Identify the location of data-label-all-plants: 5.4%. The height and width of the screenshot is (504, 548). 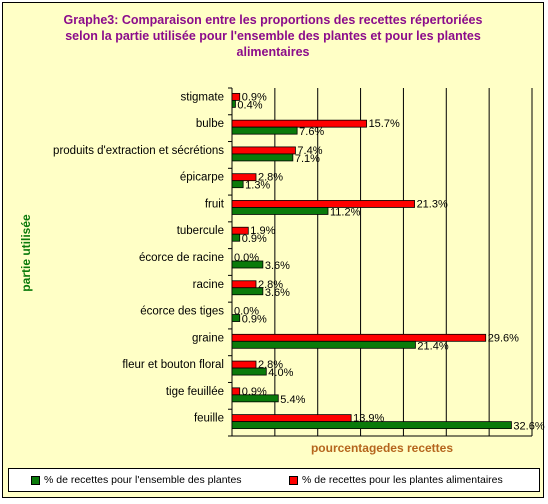
(292, 400).